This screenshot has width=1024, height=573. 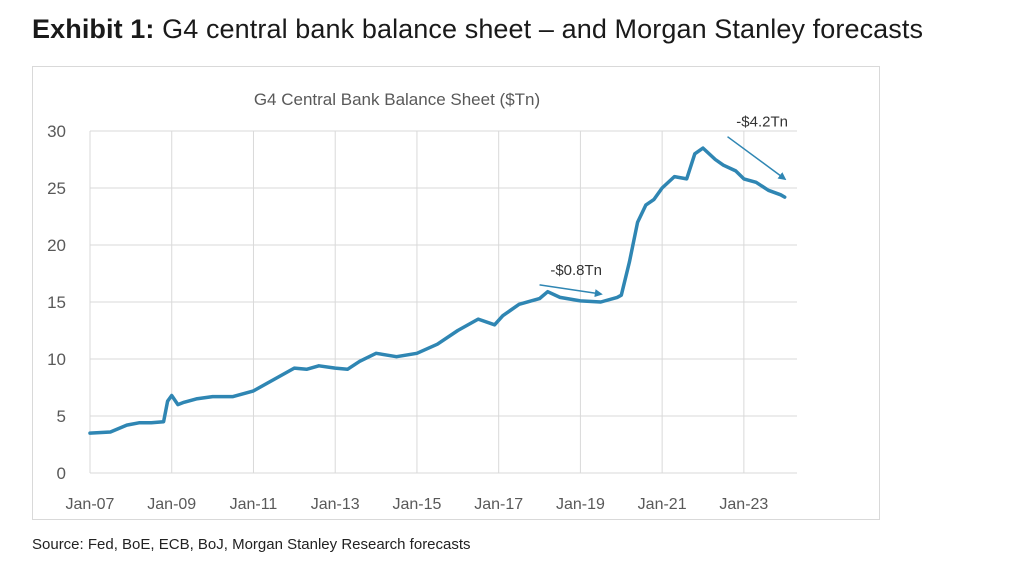 I want to click on annotation-label: -$0.8Tn, so click(x=576, y=270).